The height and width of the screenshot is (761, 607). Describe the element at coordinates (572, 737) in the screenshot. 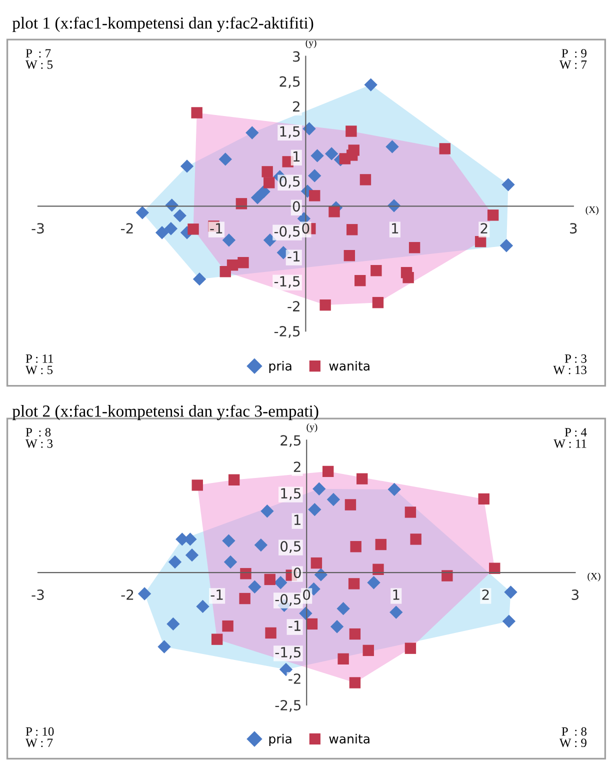

I see `text: P : 8 W : 9` at that location.